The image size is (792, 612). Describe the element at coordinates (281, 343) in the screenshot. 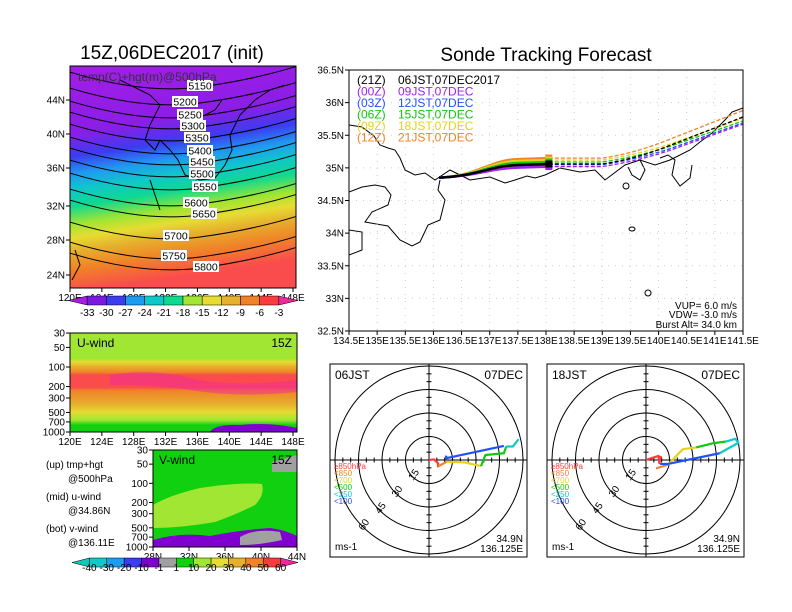

I see `u-wind-time: 15Z` at that location.